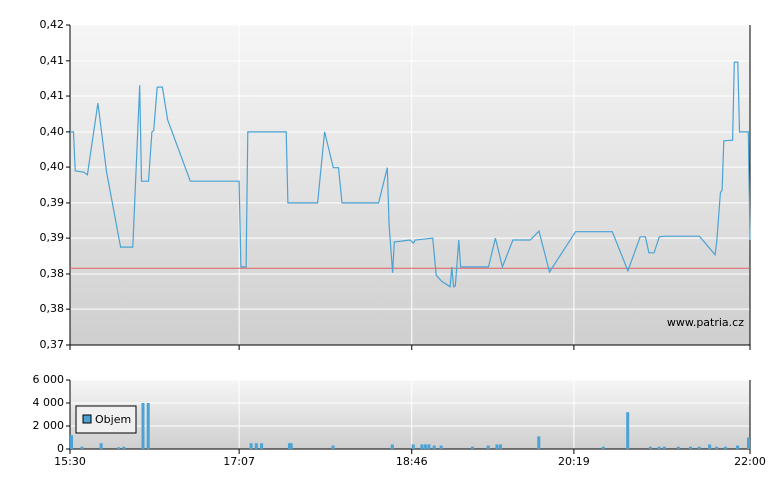 The height and width of the screenshot is (490, 780). I want to click on y-tick-label: 4 000, so click(49, 402).